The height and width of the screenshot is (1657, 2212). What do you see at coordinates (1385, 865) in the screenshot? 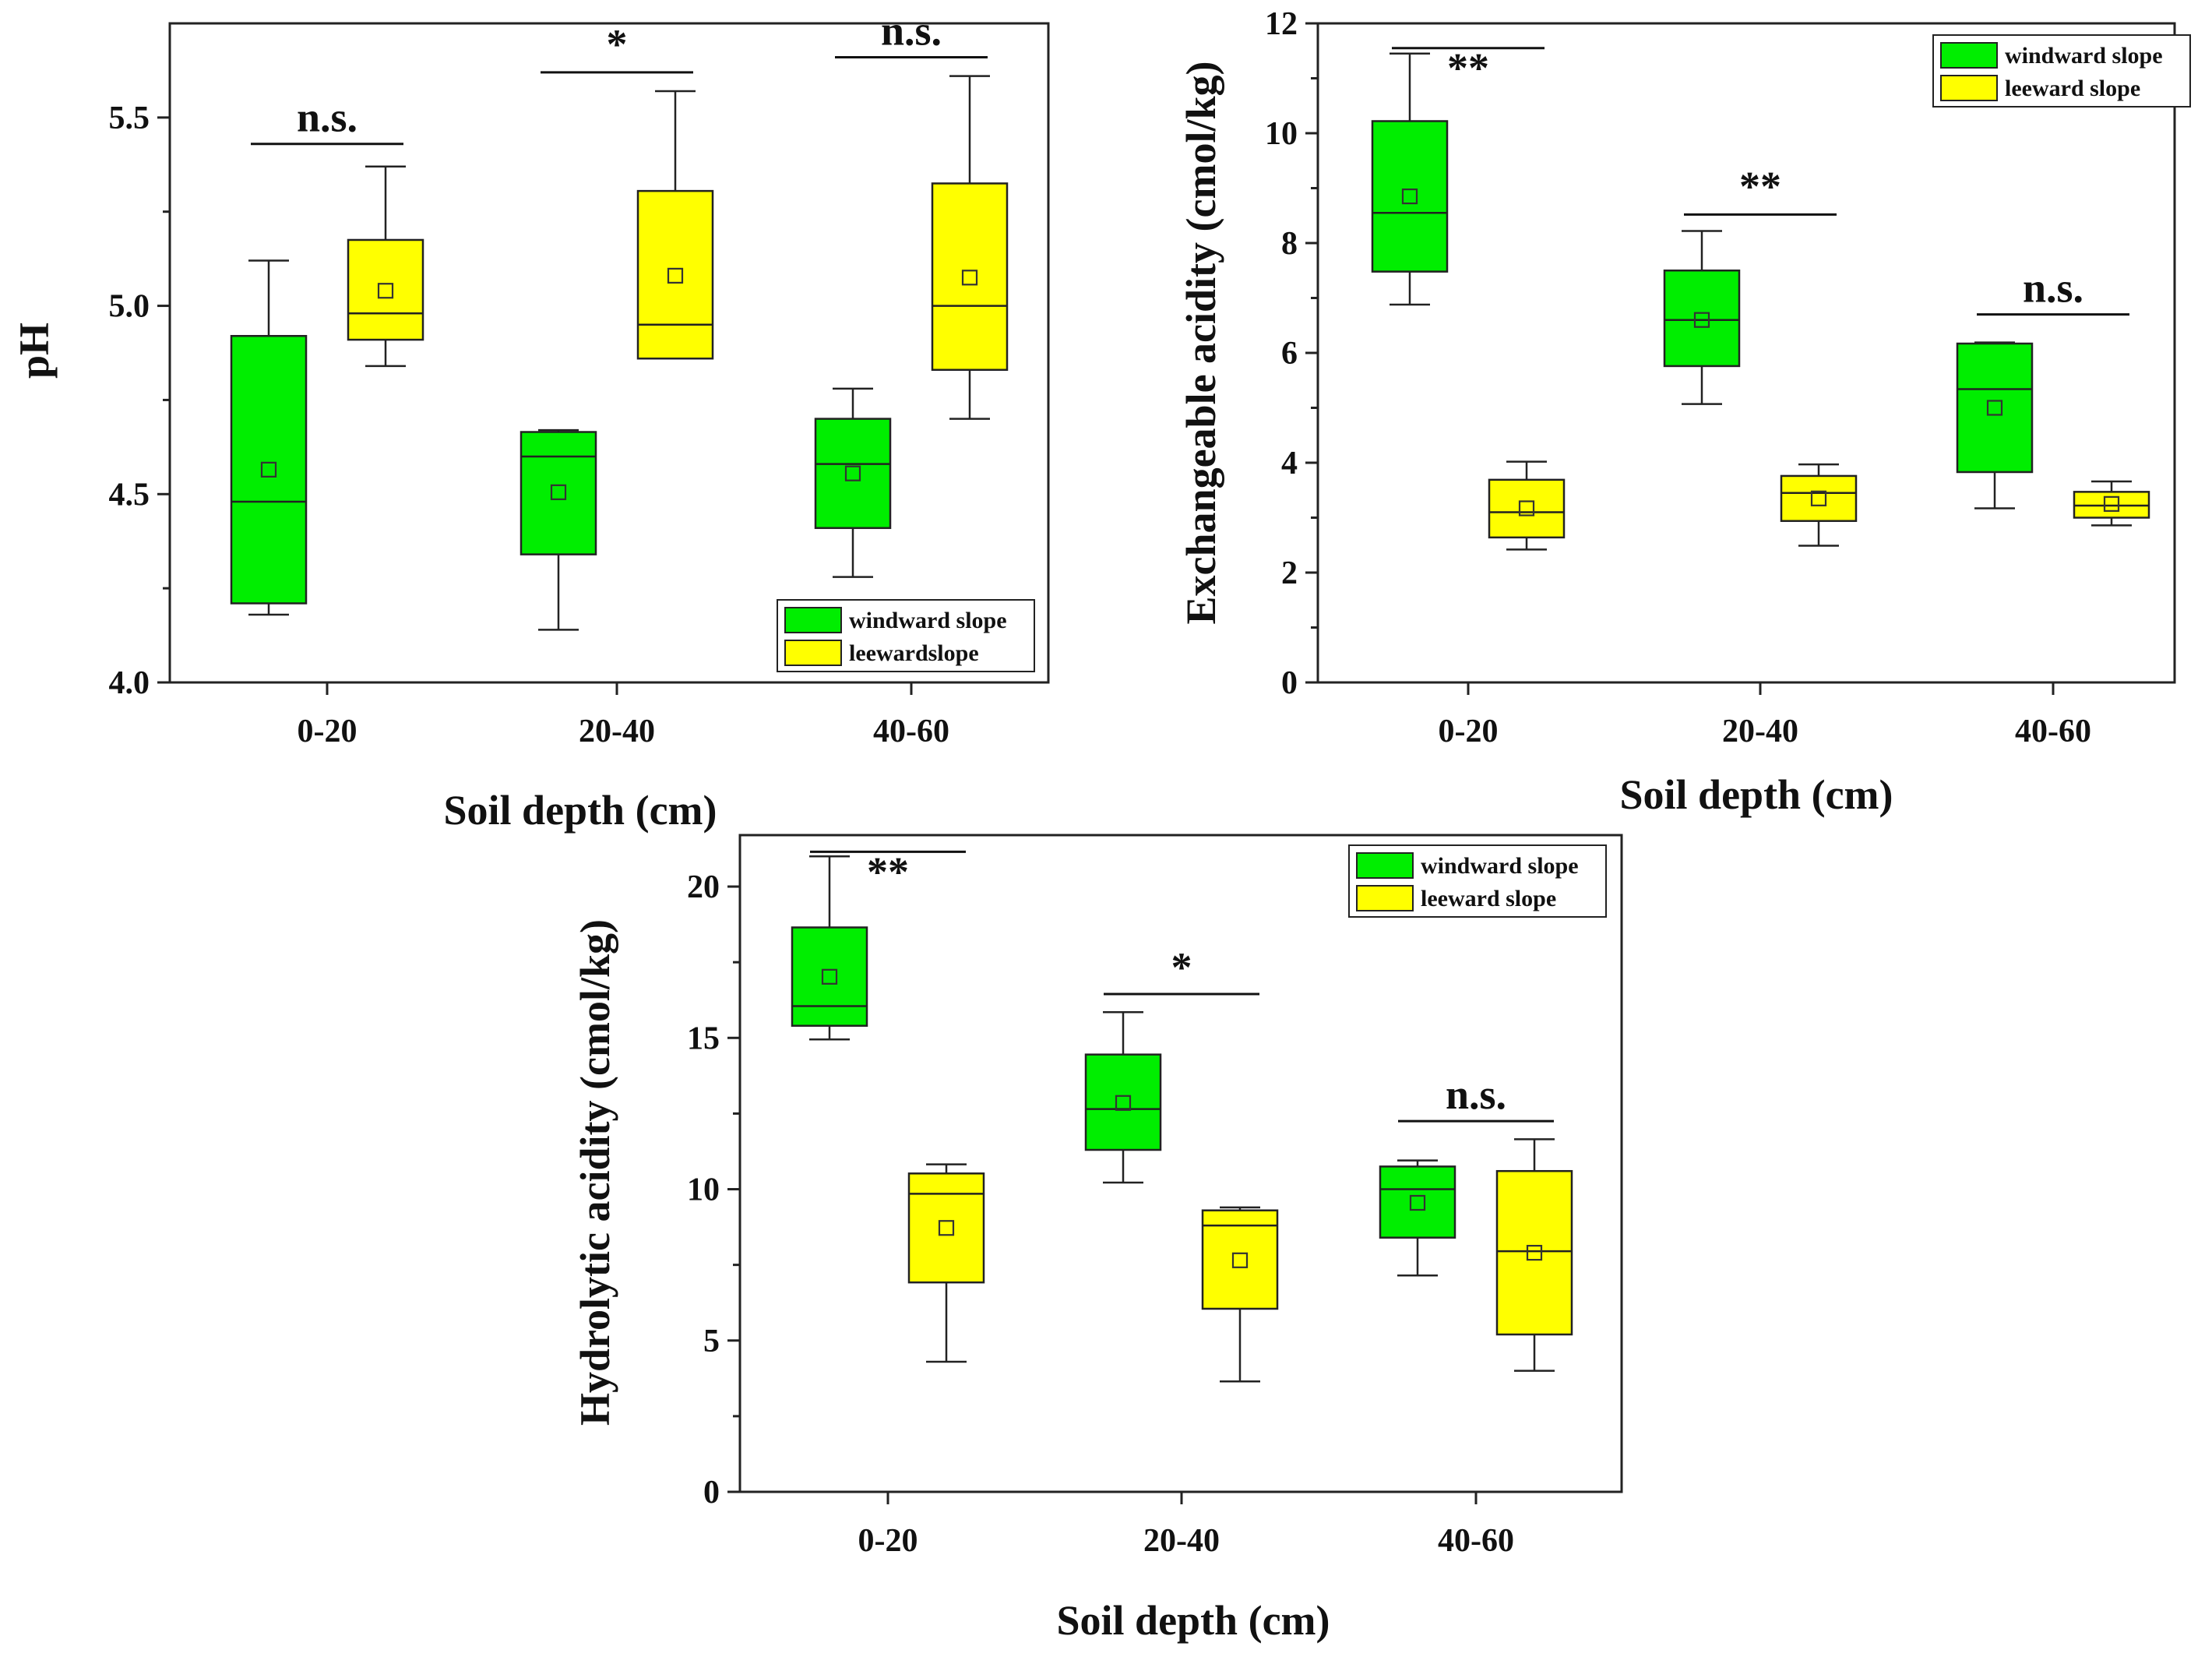
I see `ha-legend-swatch-windward` at bounding box center [1385, 865].